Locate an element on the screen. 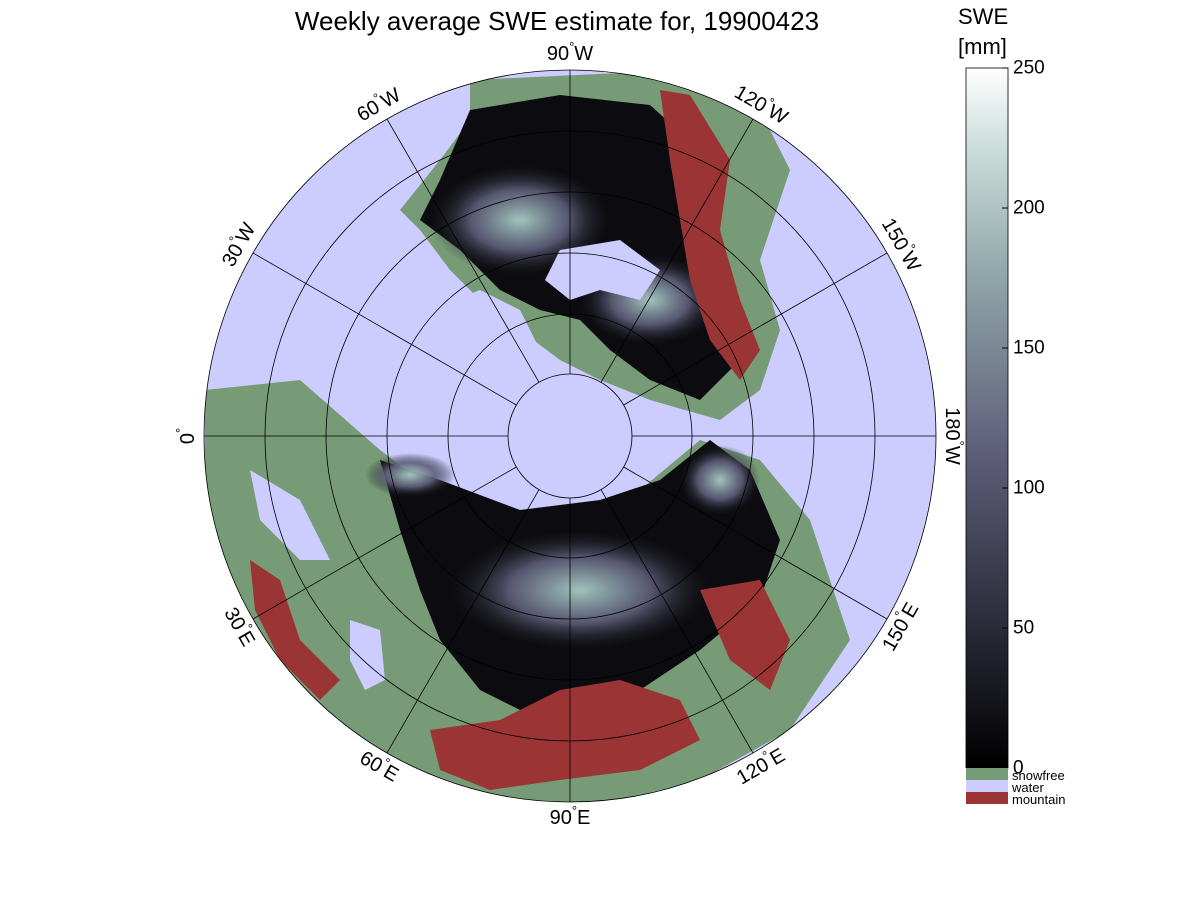 The width and height of the screenshot is (1201, 901). north-pole-region is located at coordinates (570, 436).